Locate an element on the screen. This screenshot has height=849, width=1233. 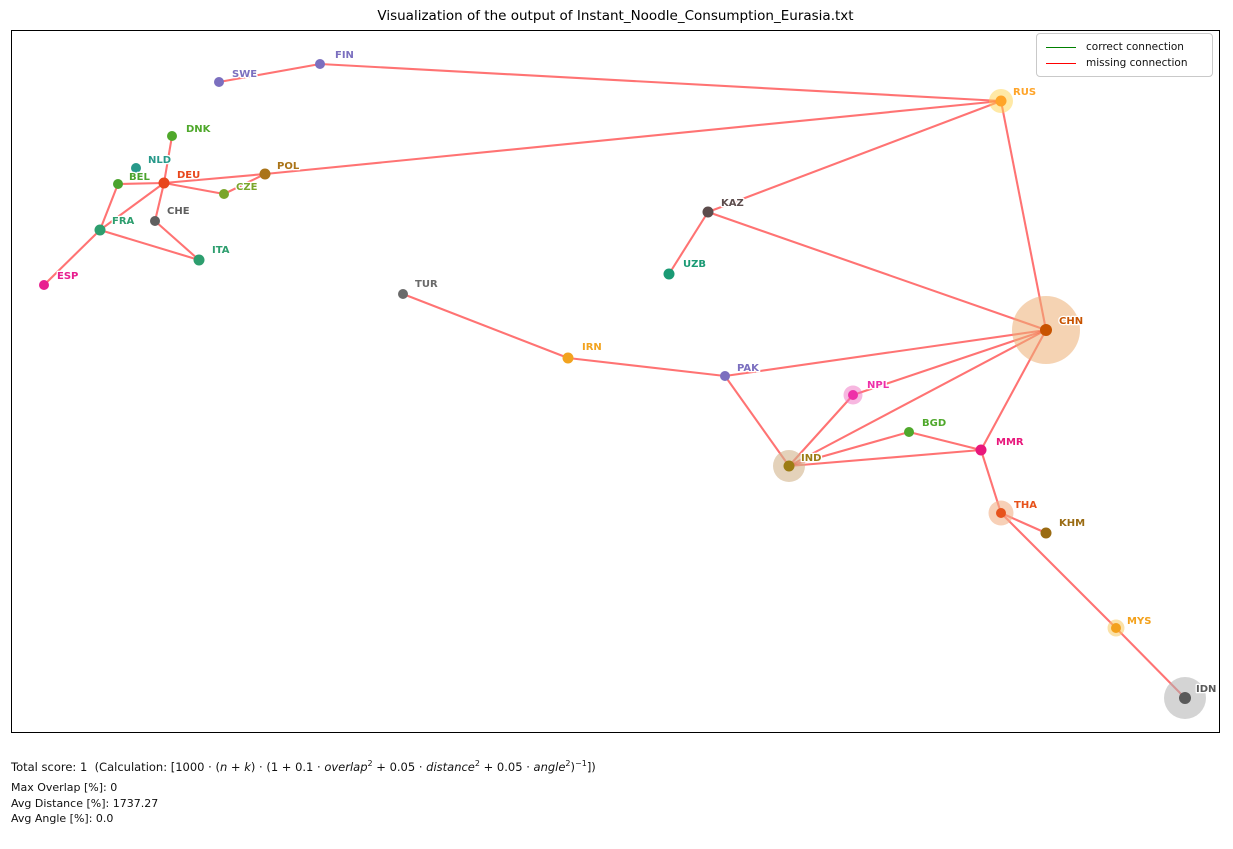
node-MMR is located at coordinates (981, 450).